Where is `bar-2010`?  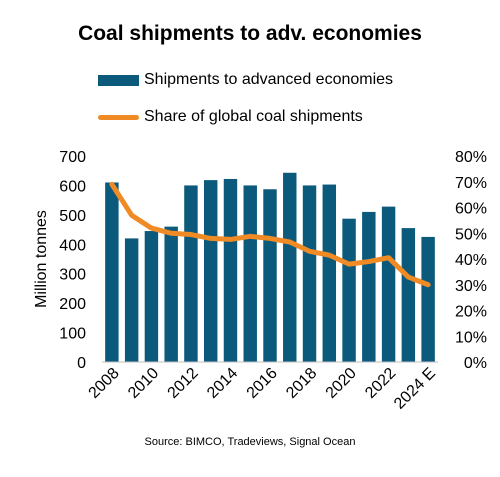 bar-2010 is located at coordinates (151, 296).